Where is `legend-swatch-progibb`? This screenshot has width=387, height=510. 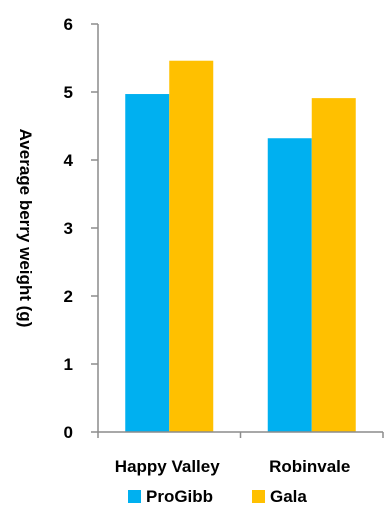
legend-swatch-progibb is located at coordinates (134, 496).